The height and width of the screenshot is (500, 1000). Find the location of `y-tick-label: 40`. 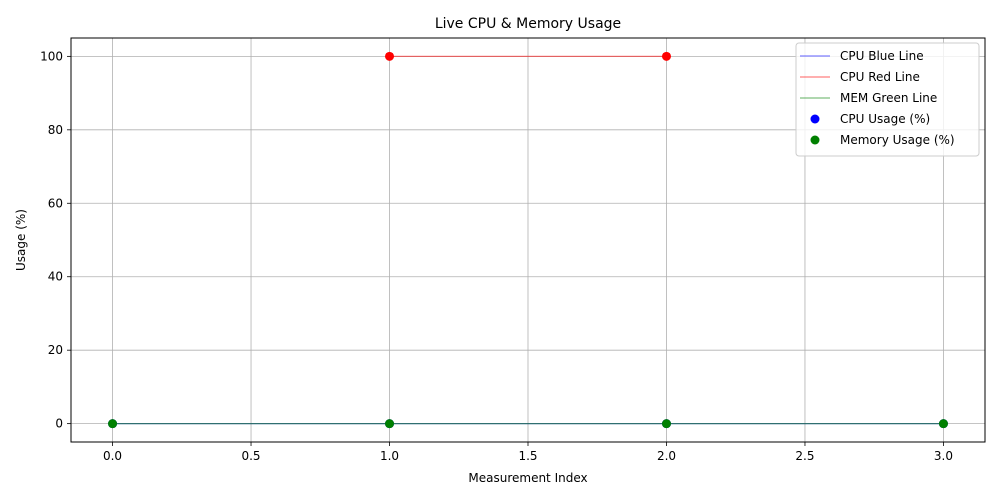

y-tick-label: 40 is located at coordinates (55, 277).